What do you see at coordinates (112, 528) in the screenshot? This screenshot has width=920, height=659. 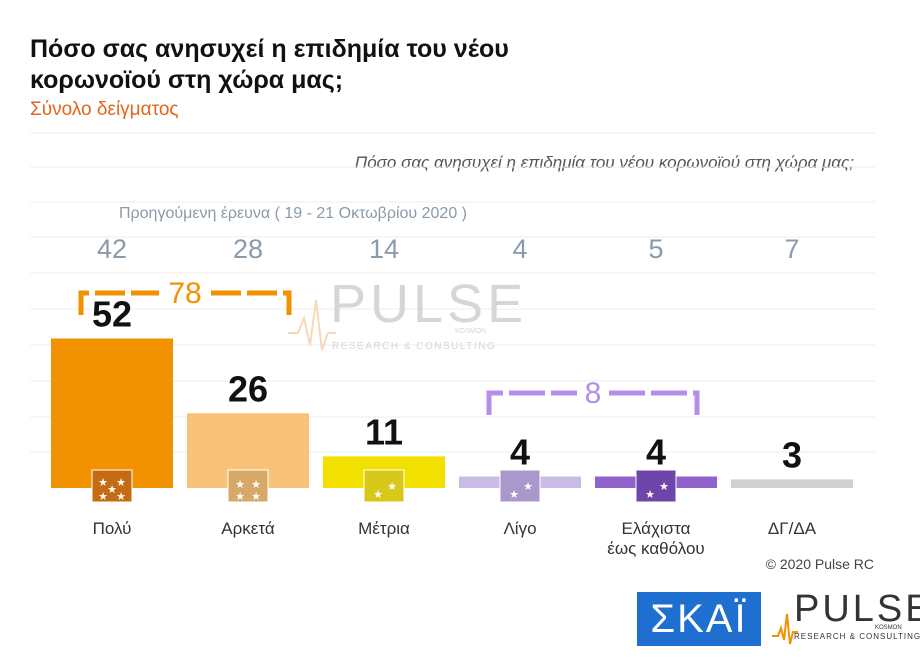 I see `category-label: Πολύ` at bounding box center [112, 528].